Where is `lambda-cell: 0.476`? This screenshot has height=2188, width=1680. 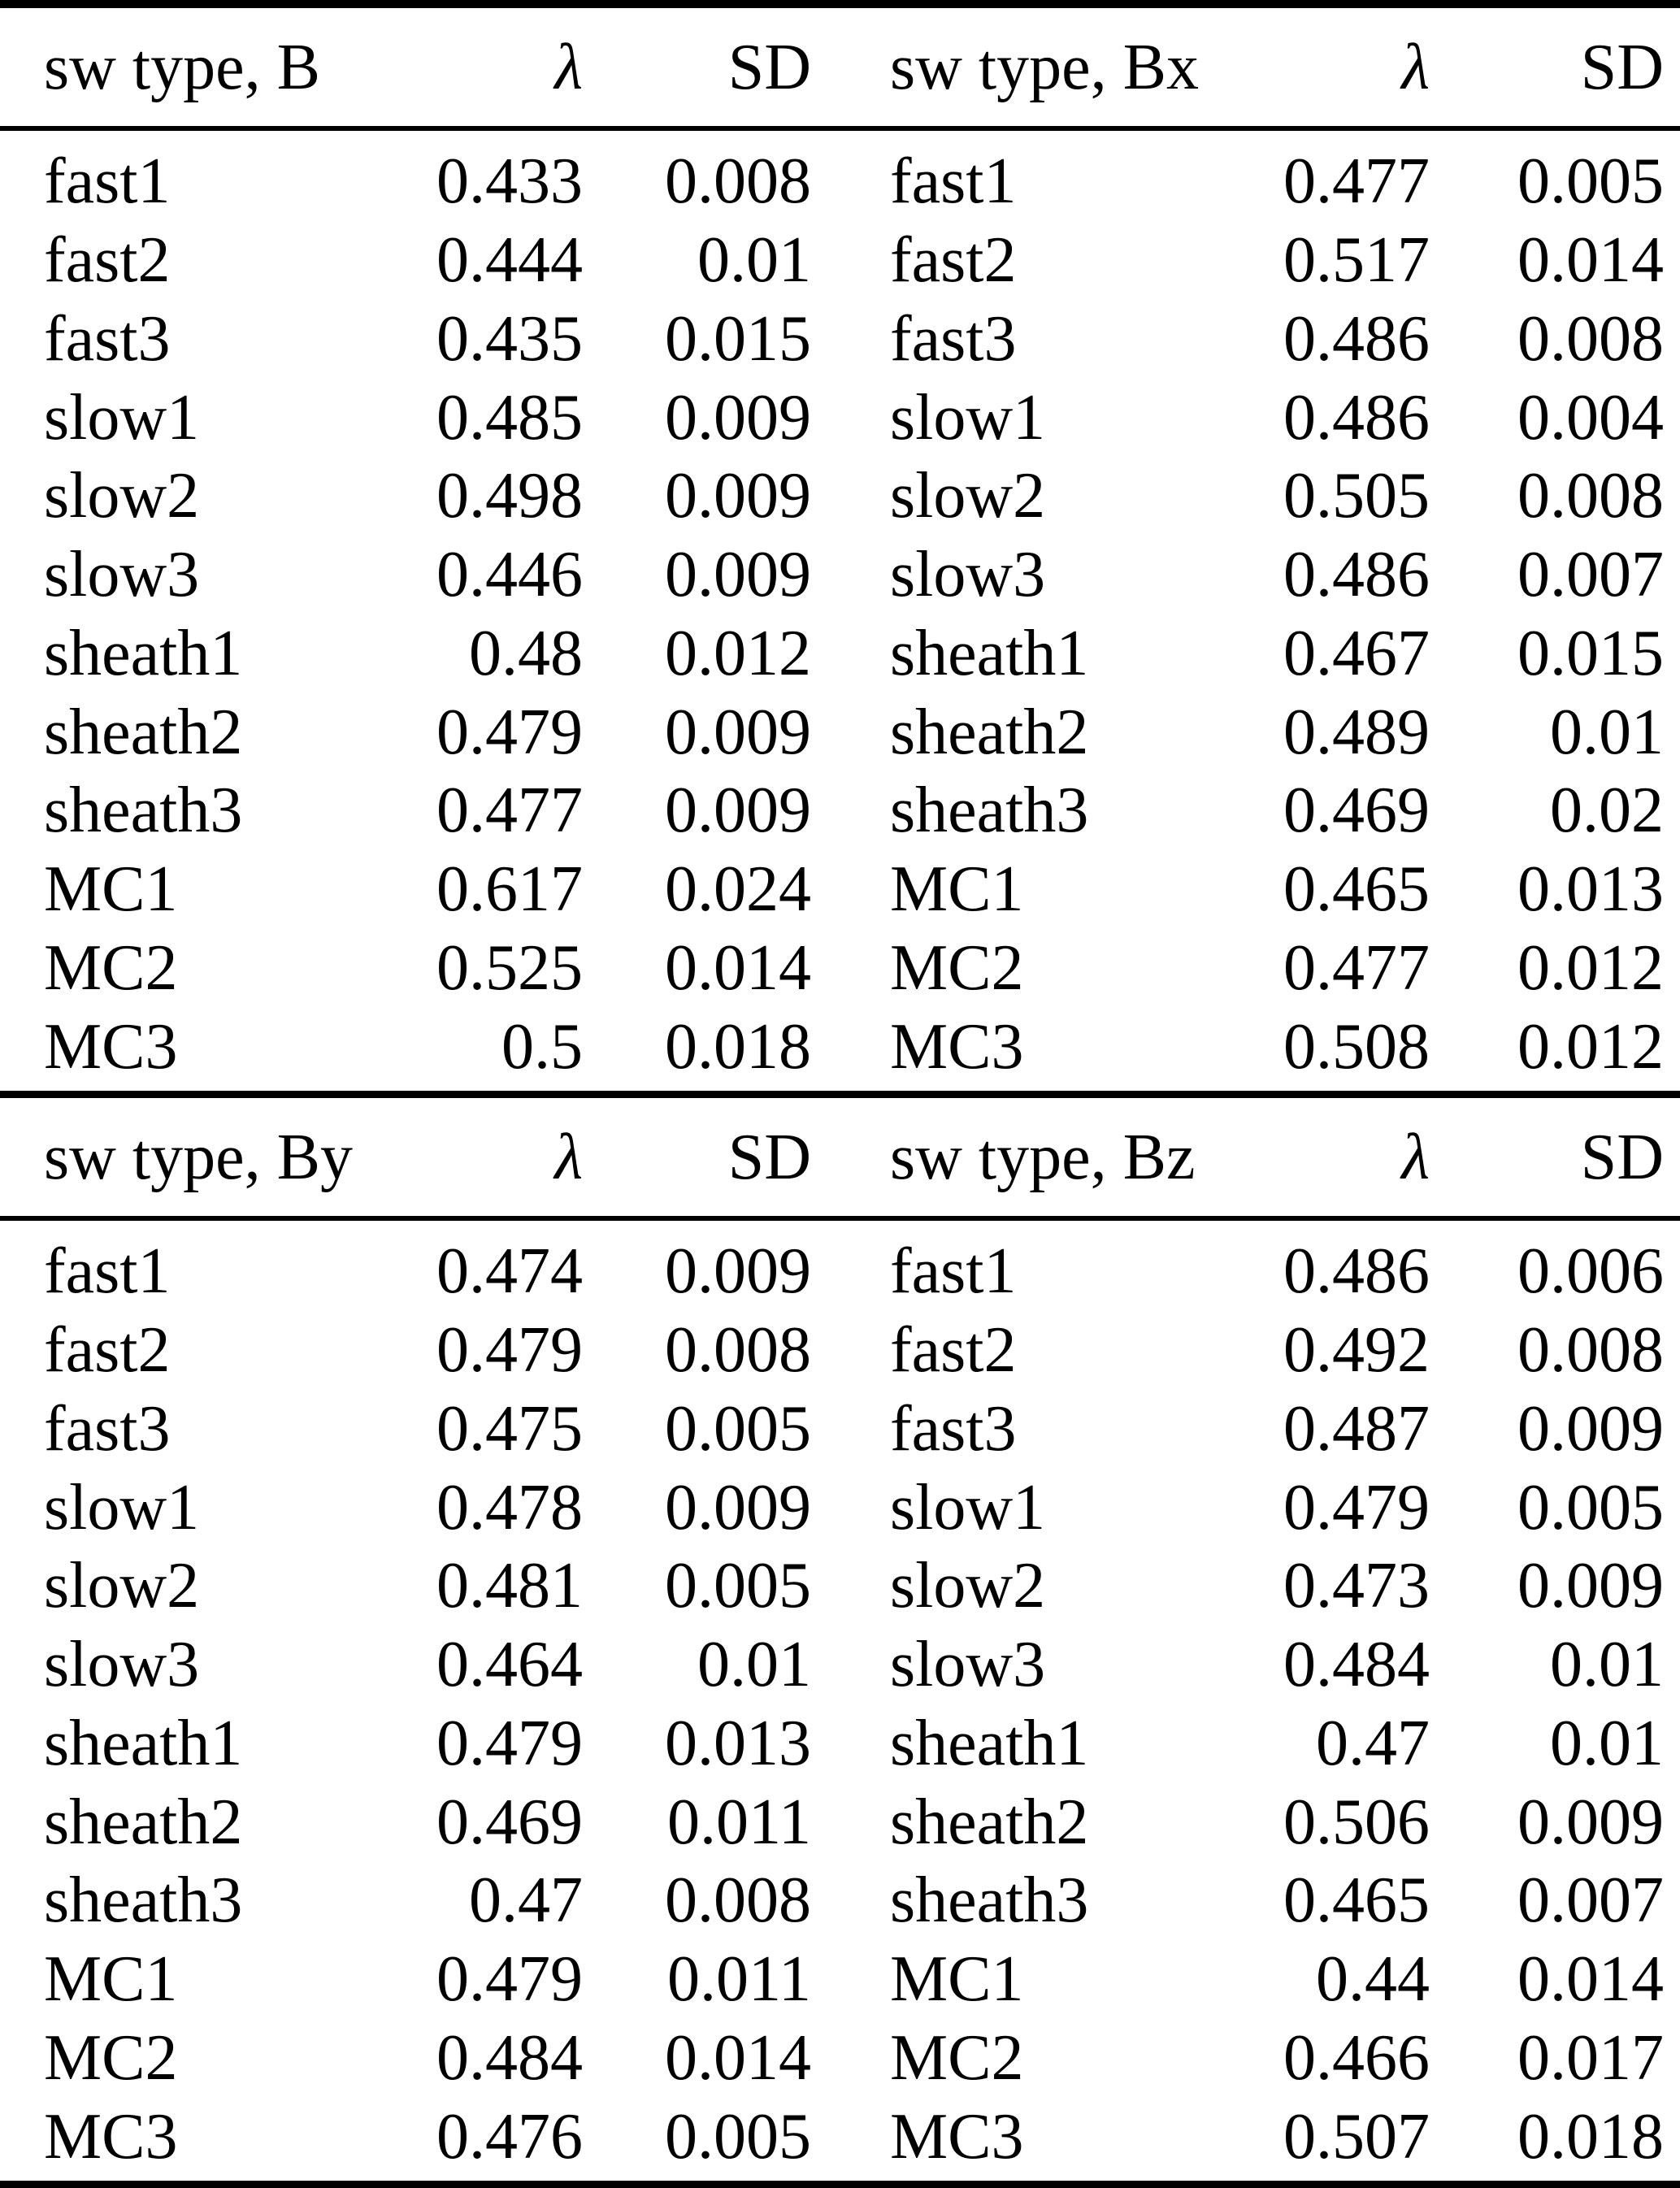 lambda-cell: 0.476 is located at coordinates (509, 2136).